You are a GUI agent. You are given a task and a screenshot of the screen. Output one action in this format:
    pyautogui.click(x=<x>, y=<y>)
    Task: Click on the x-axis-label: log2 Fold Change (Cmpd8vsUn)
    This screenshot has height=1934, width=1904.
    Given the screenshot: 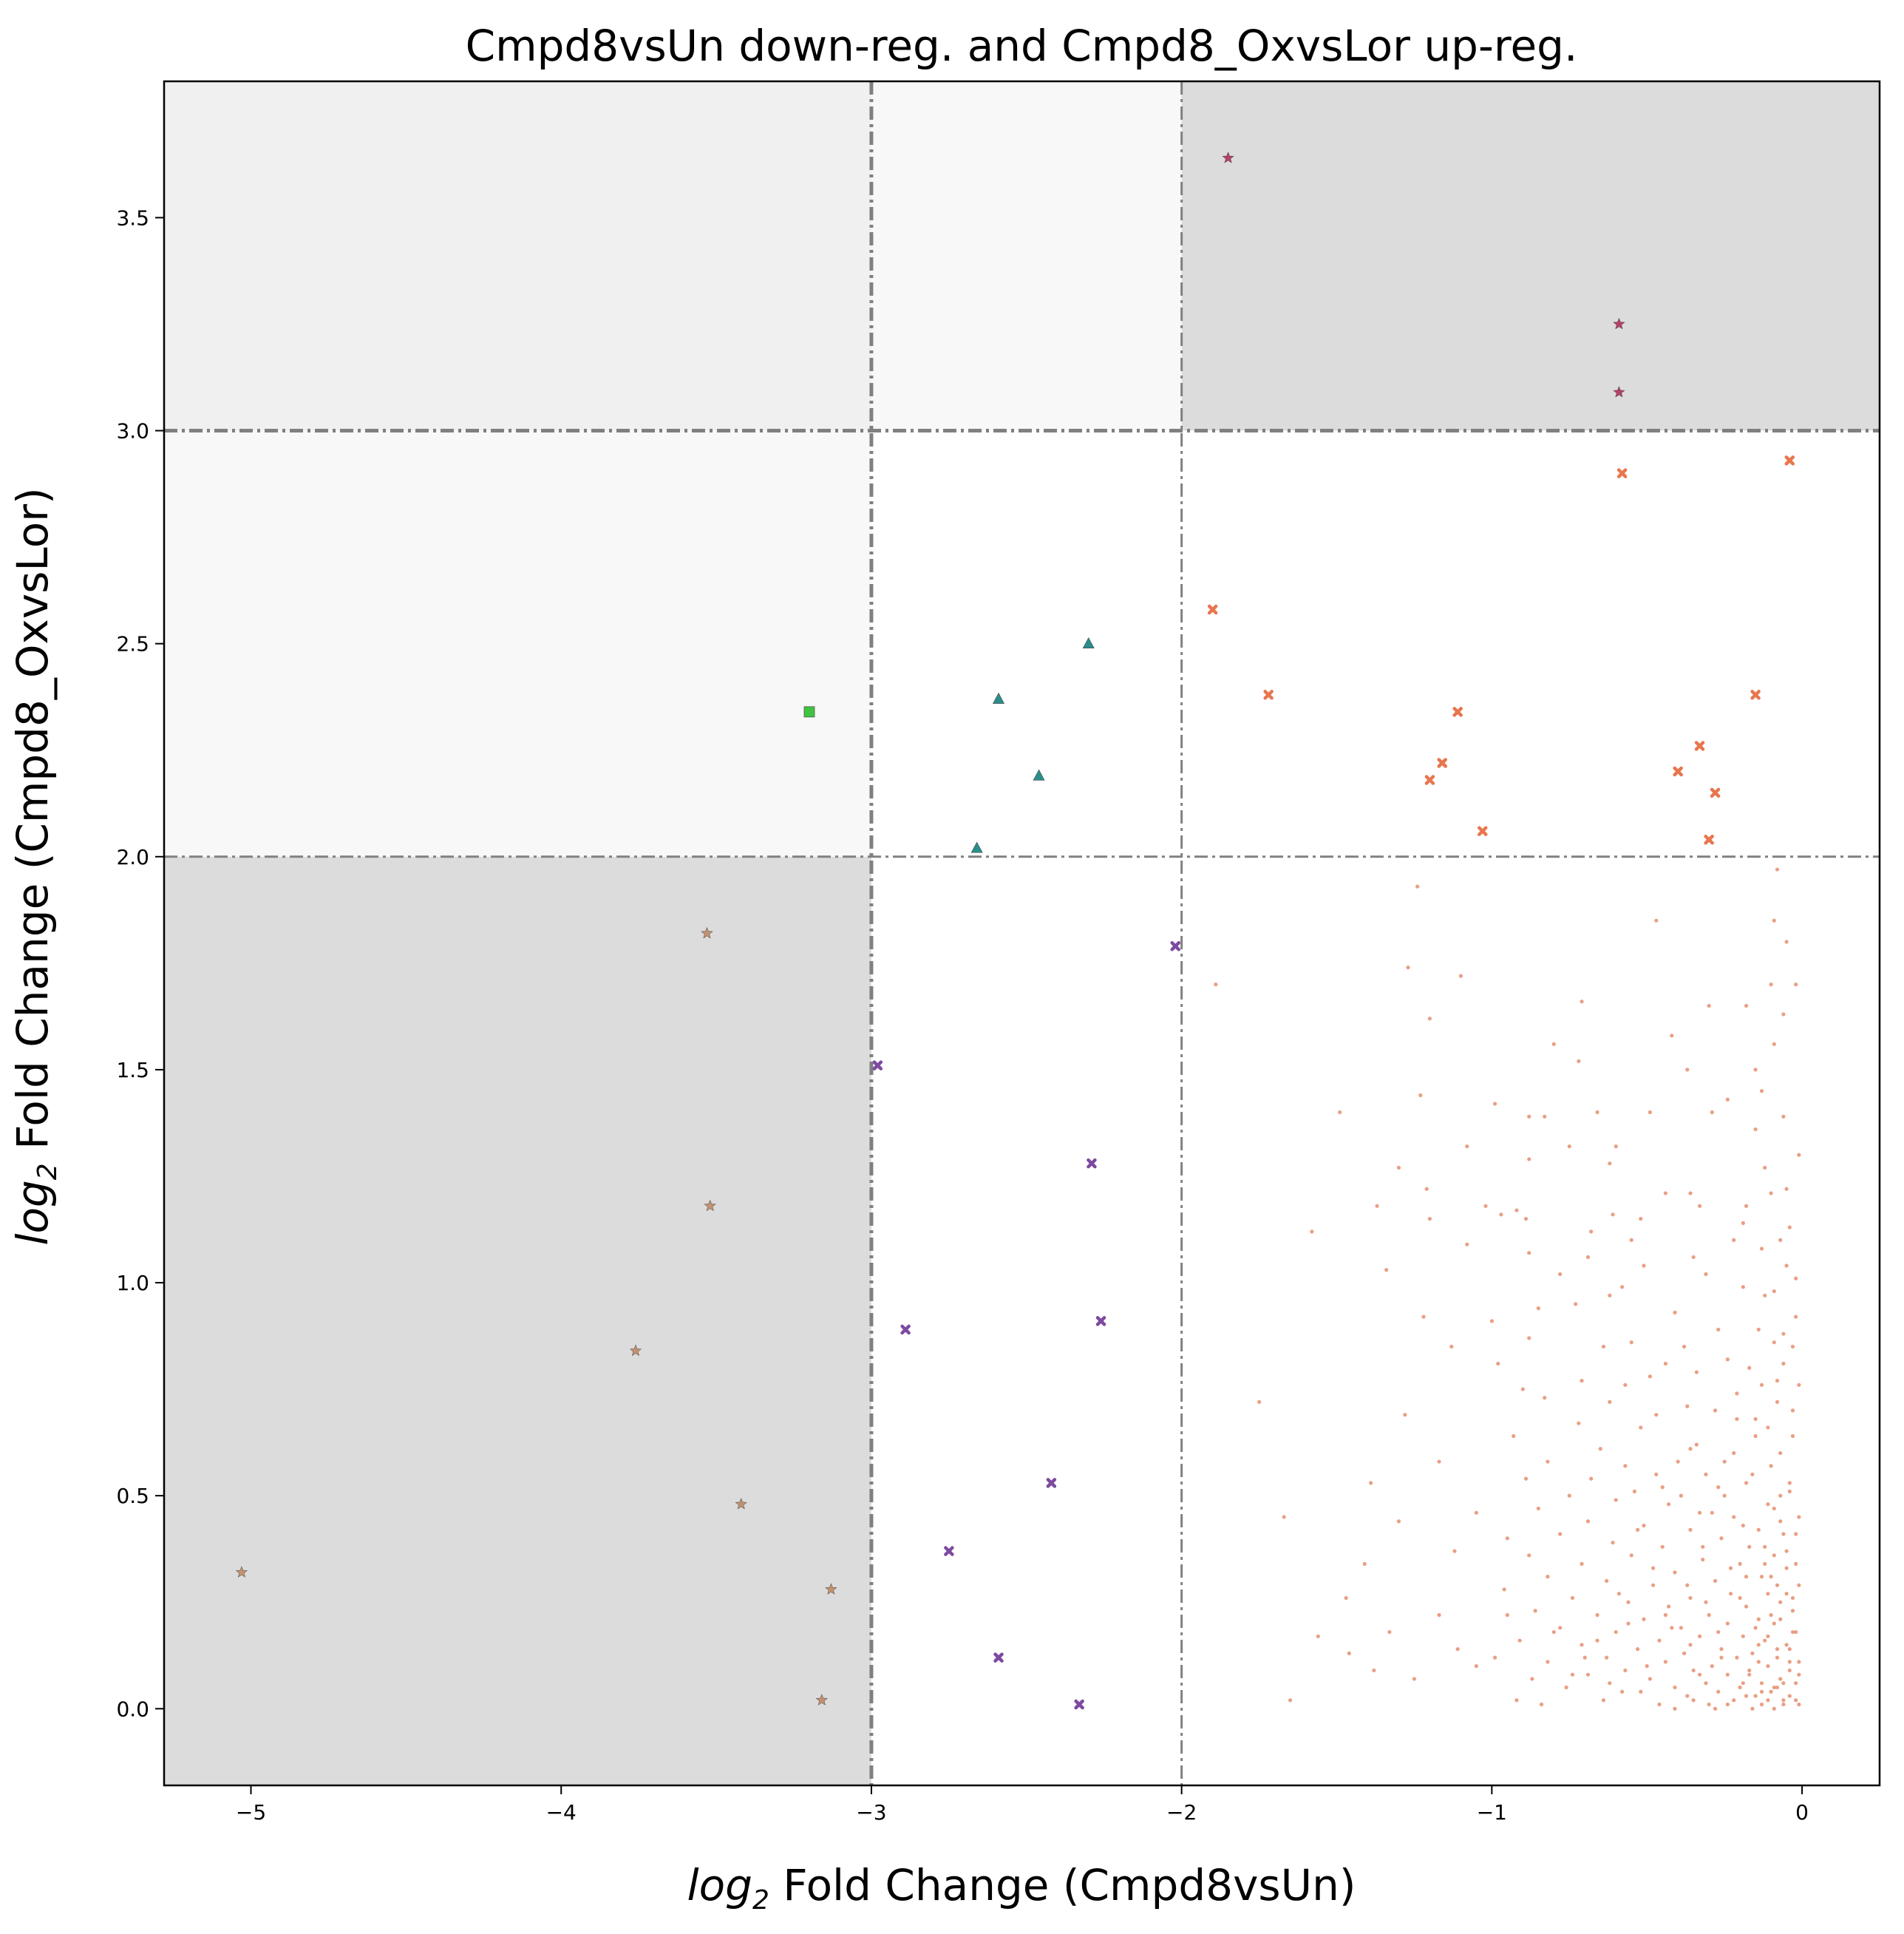 What is the action you would take?
    pyautogui.click(x=1021, y=1888)
    